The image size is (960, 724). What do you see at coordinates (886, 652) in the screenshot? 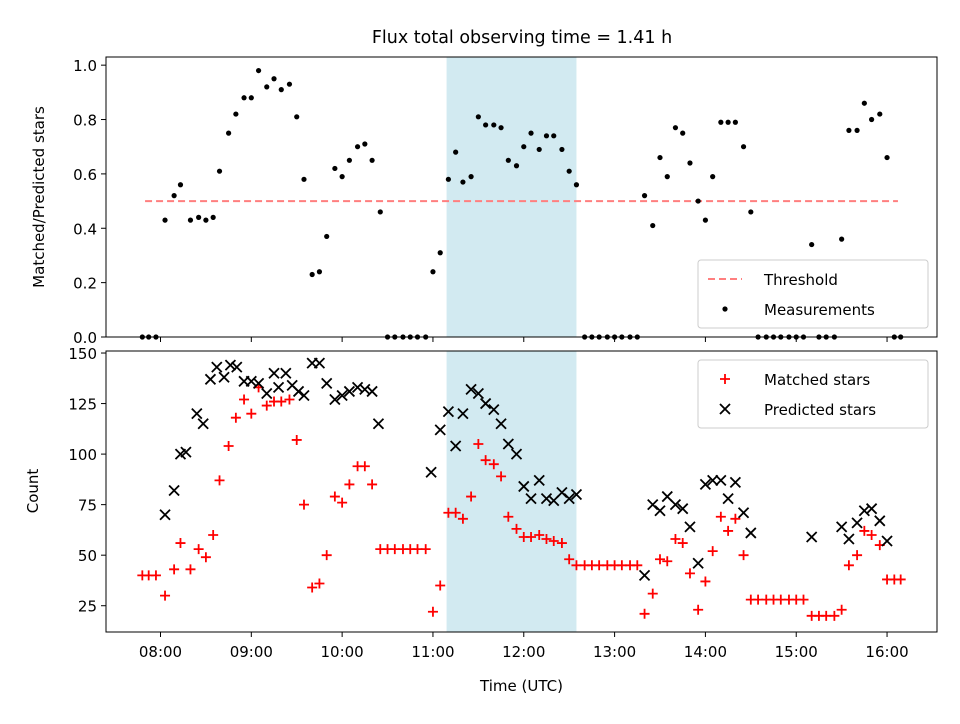
I see `x-tick-label: 16:00` at bounding box center [886, 652].